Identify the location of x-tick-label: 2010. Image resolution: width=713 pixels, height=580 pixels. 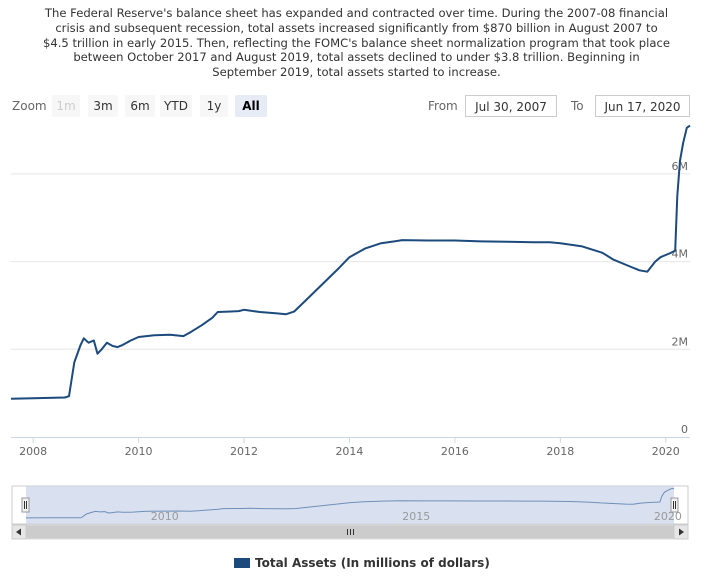
(139, 451).